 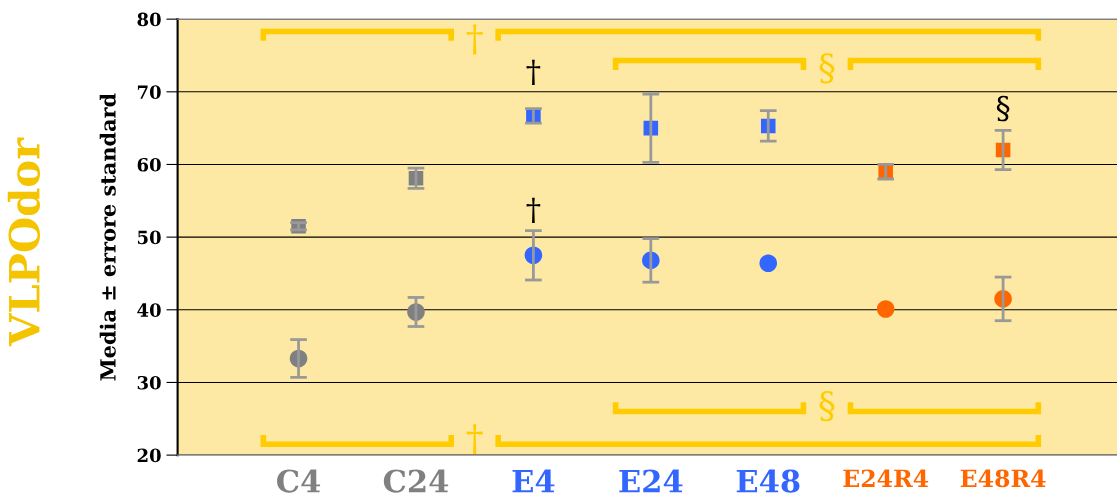 I want to click on x-tick-label: E24, so click(x=651, y=481).